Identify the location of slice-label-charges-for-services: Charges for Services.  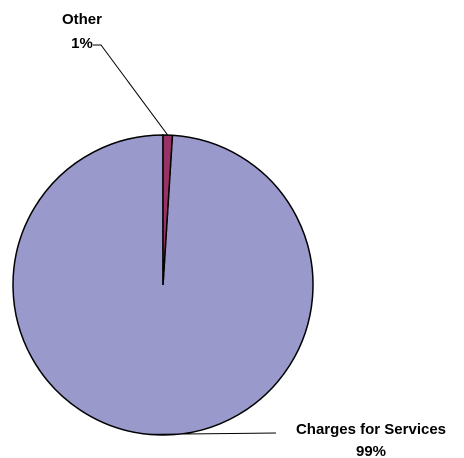
(371, 429).